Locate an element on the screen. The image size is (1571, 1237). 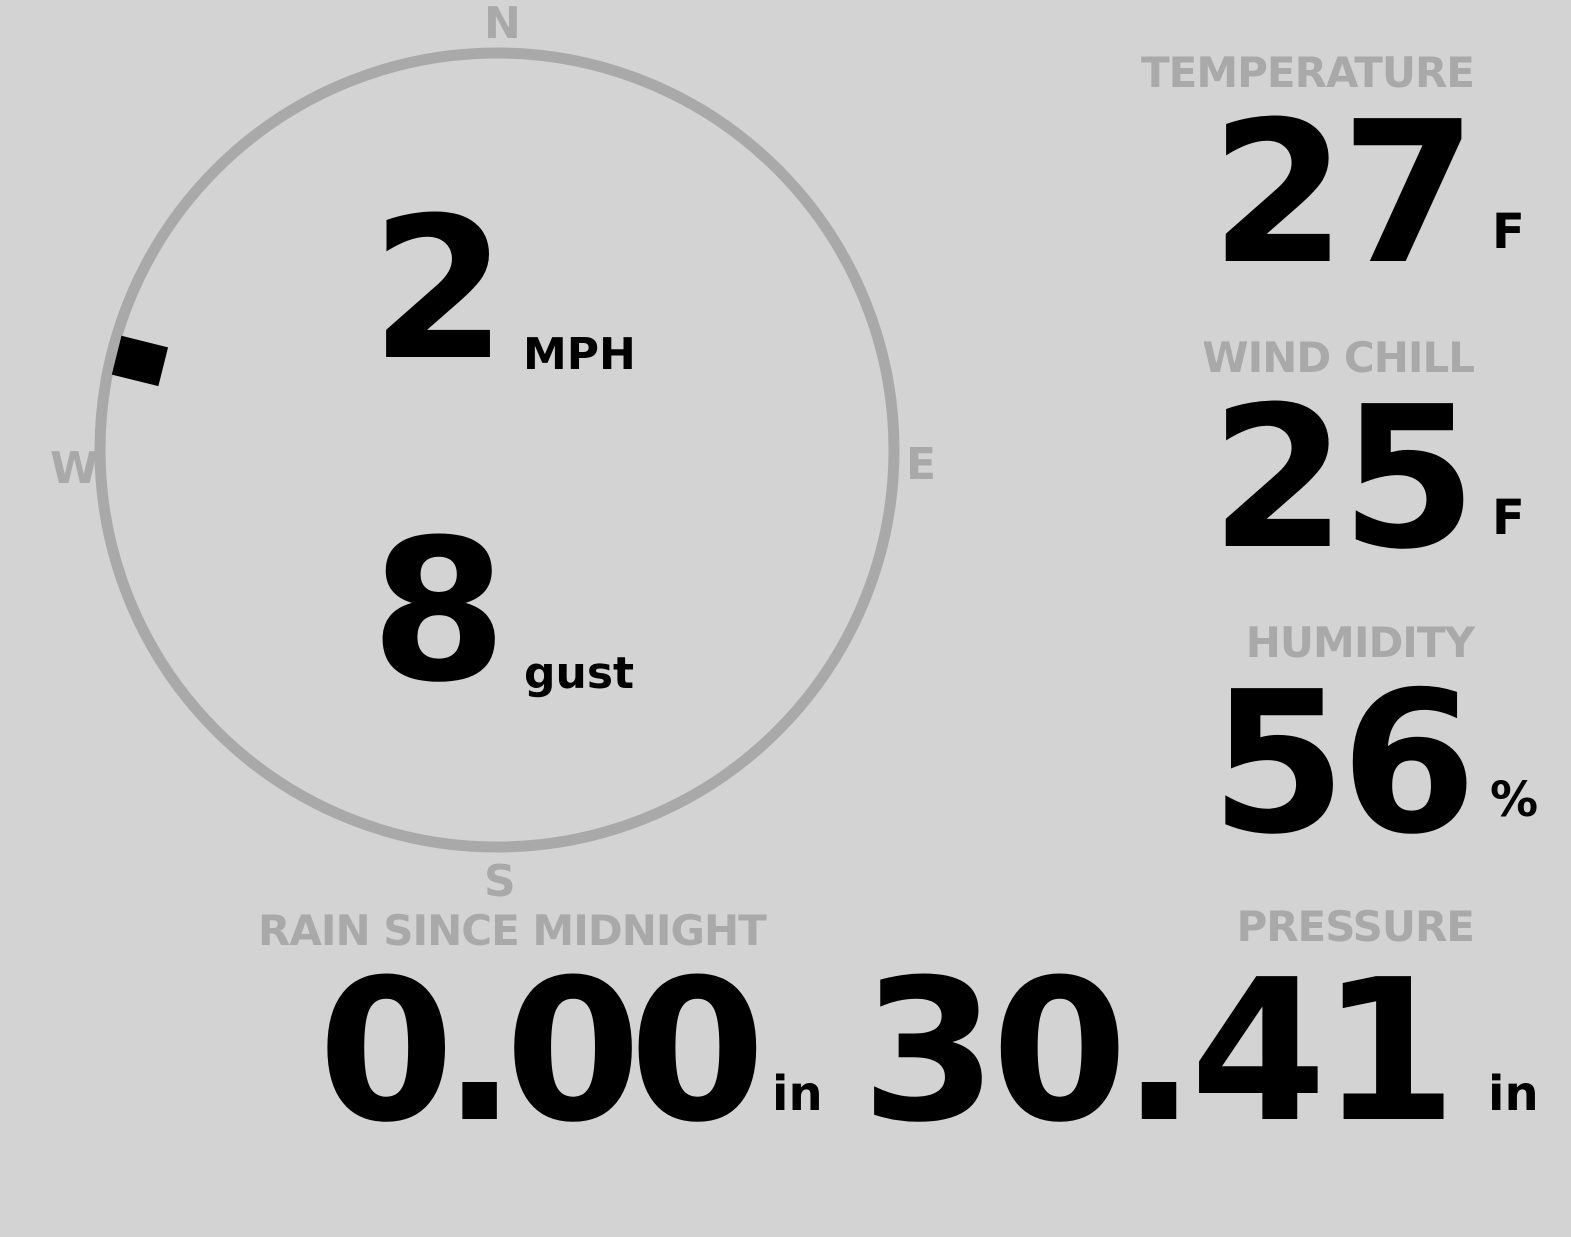
compass-s: S is located at coordinates (500, 881).